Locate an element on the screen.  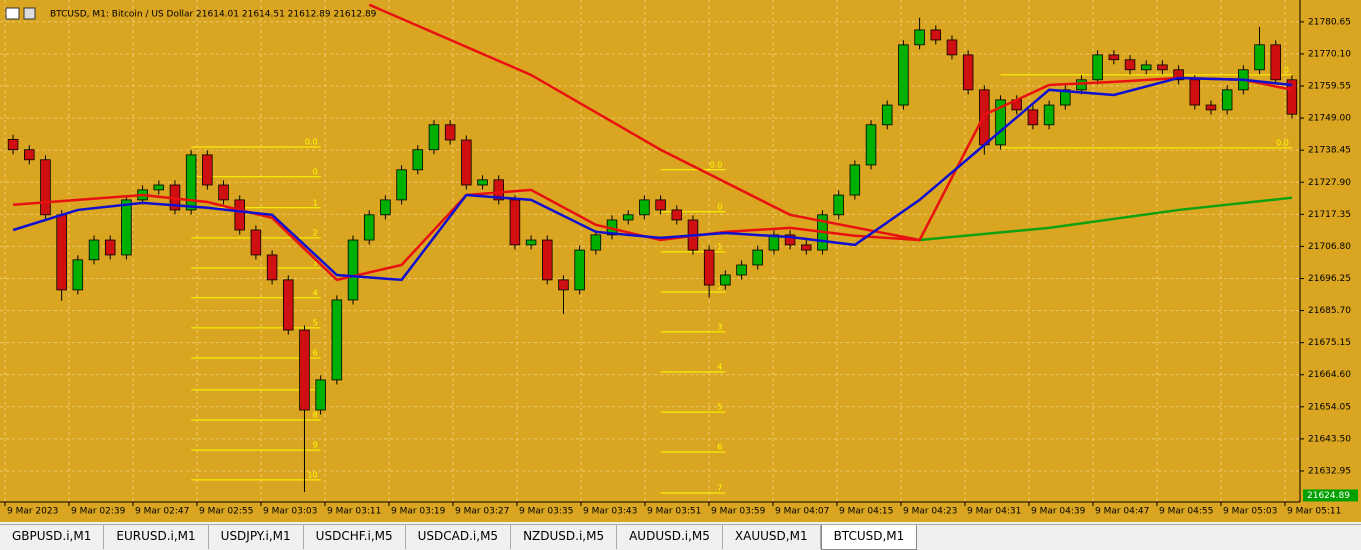
x-tick-label: 9 Mar 04:07 is located at coordinates (802, 512).